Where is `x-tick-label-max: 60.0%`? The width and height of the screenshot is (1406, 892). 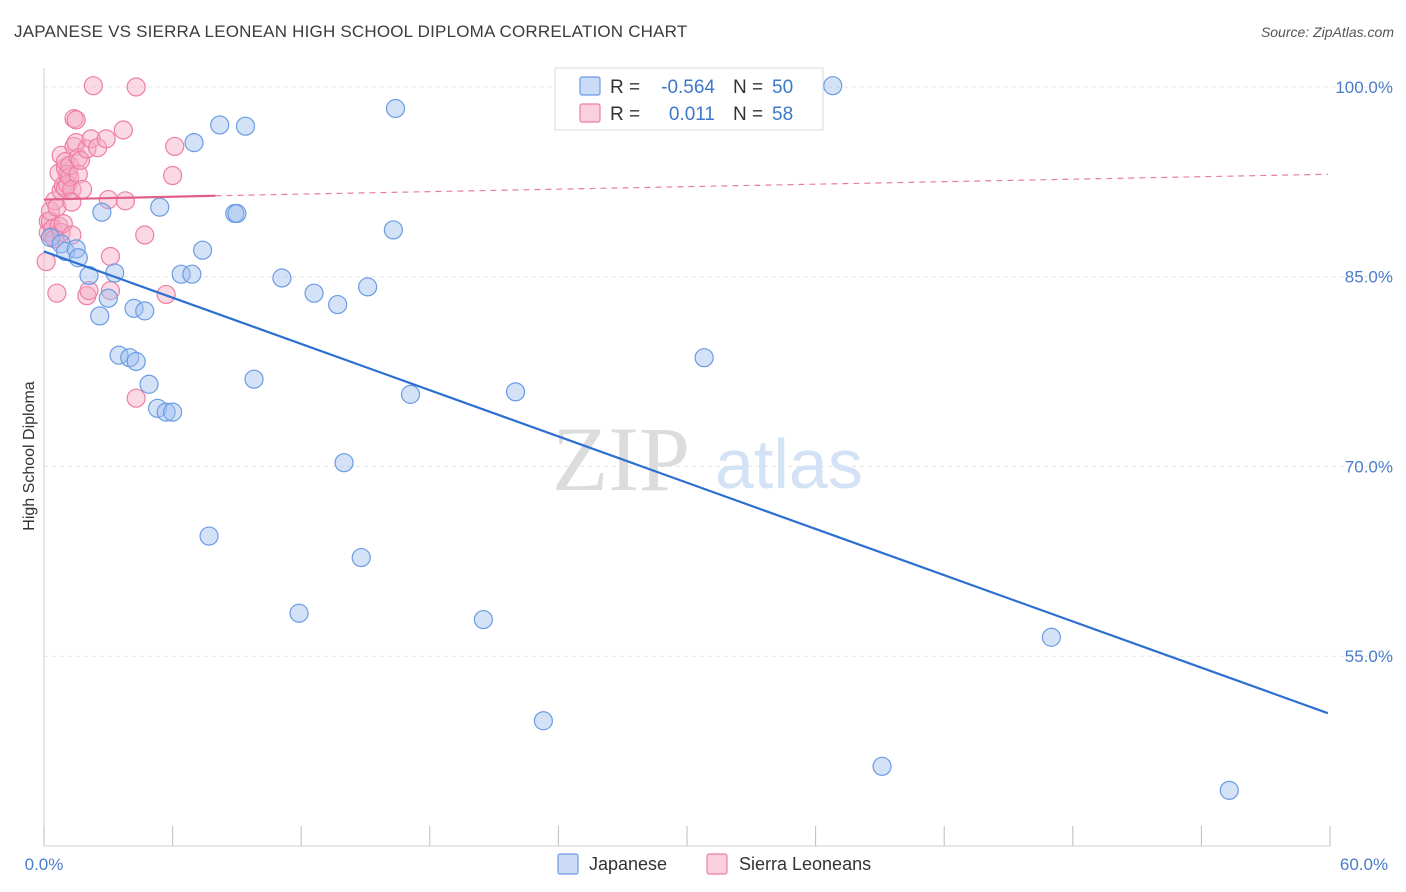
x-tick-label-max: 60.0% is located at coordinates (1364, 864).